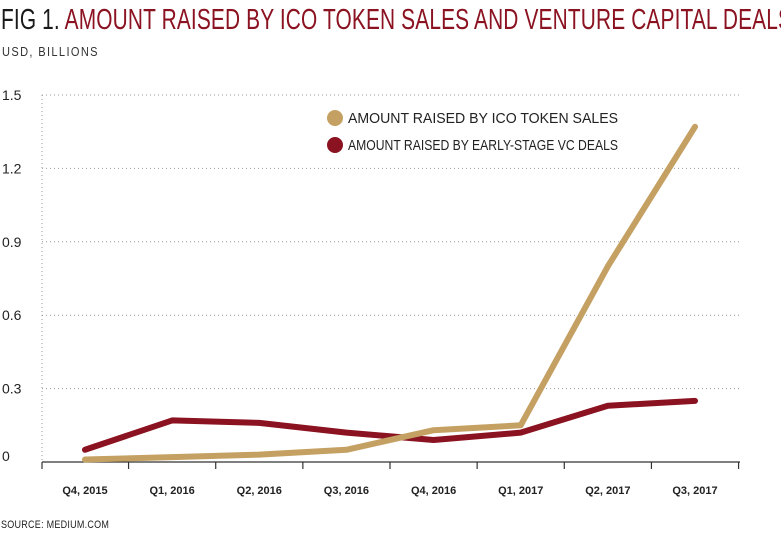 This screenshot has height=538, width=781. What do you see at coordinates (12, 242) in the screenshot?
I see `y-tick-label: 0.9` at bounding box center [12, 242].